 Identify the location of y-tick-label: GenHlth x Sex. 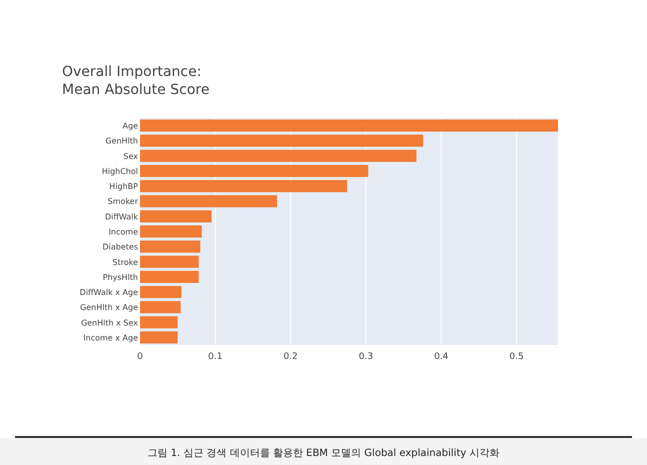
(109, 323).